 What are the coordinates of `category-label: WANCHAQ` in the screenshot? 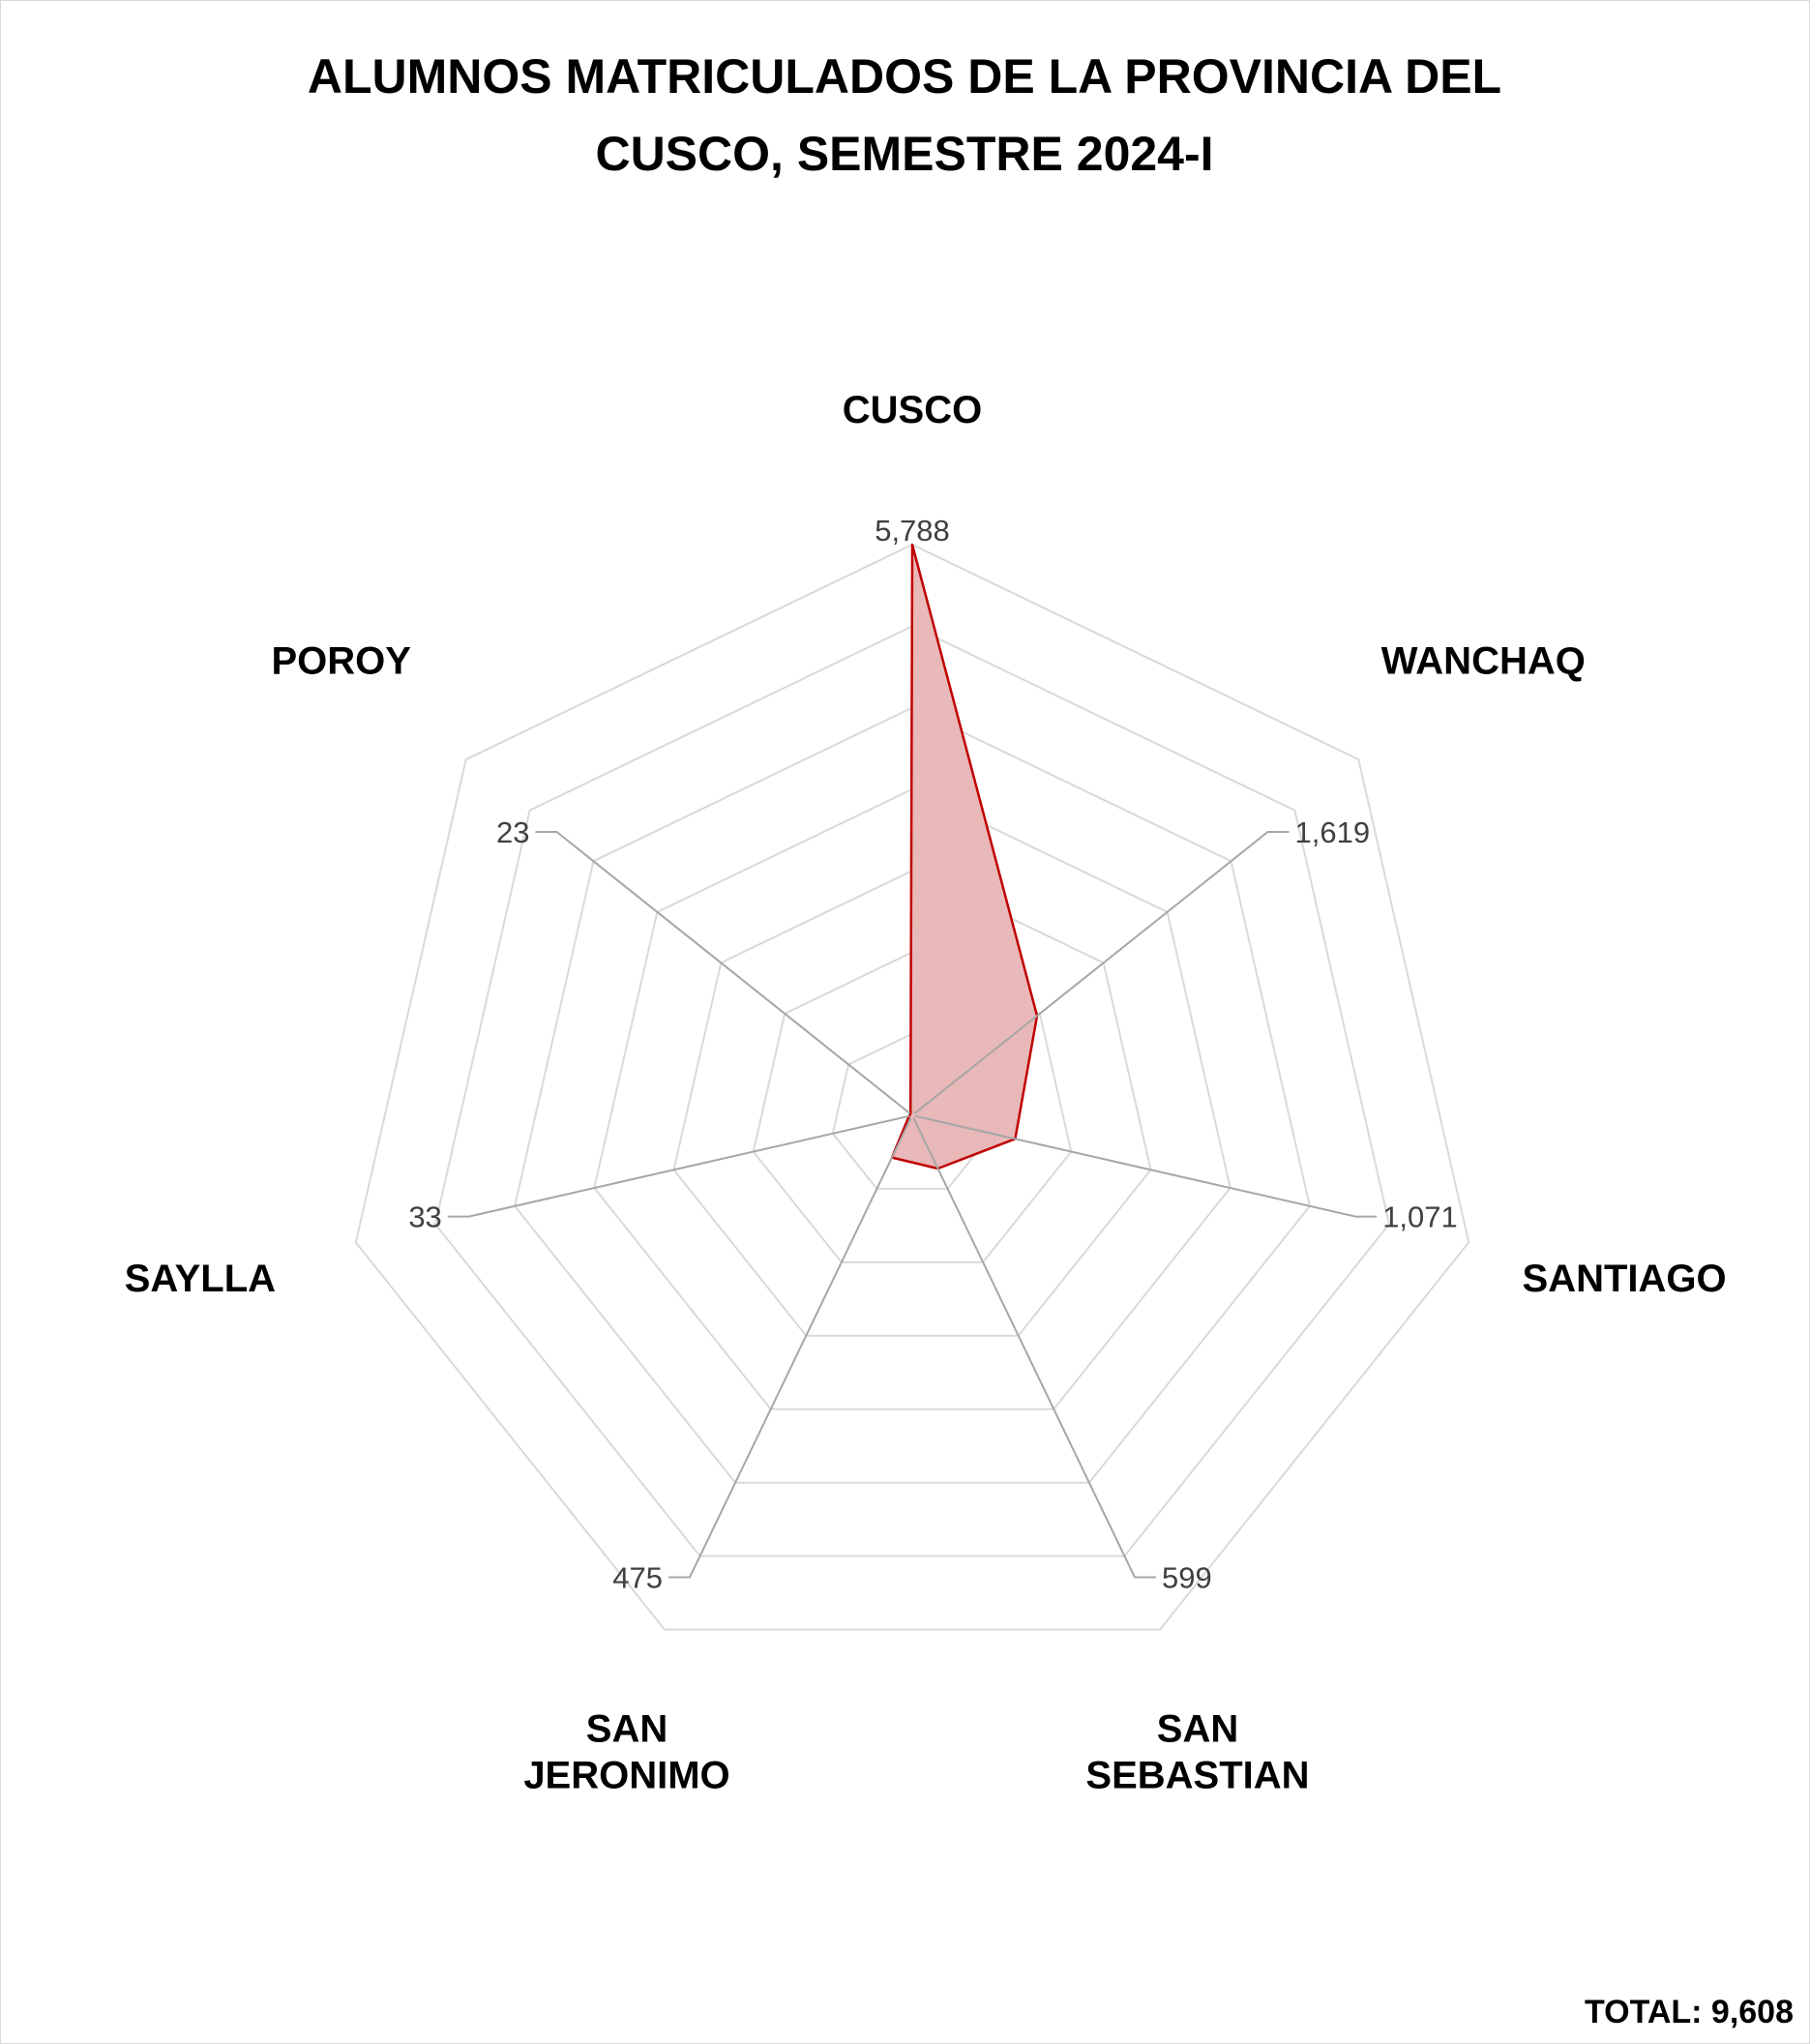 It's located at (1483, 660).